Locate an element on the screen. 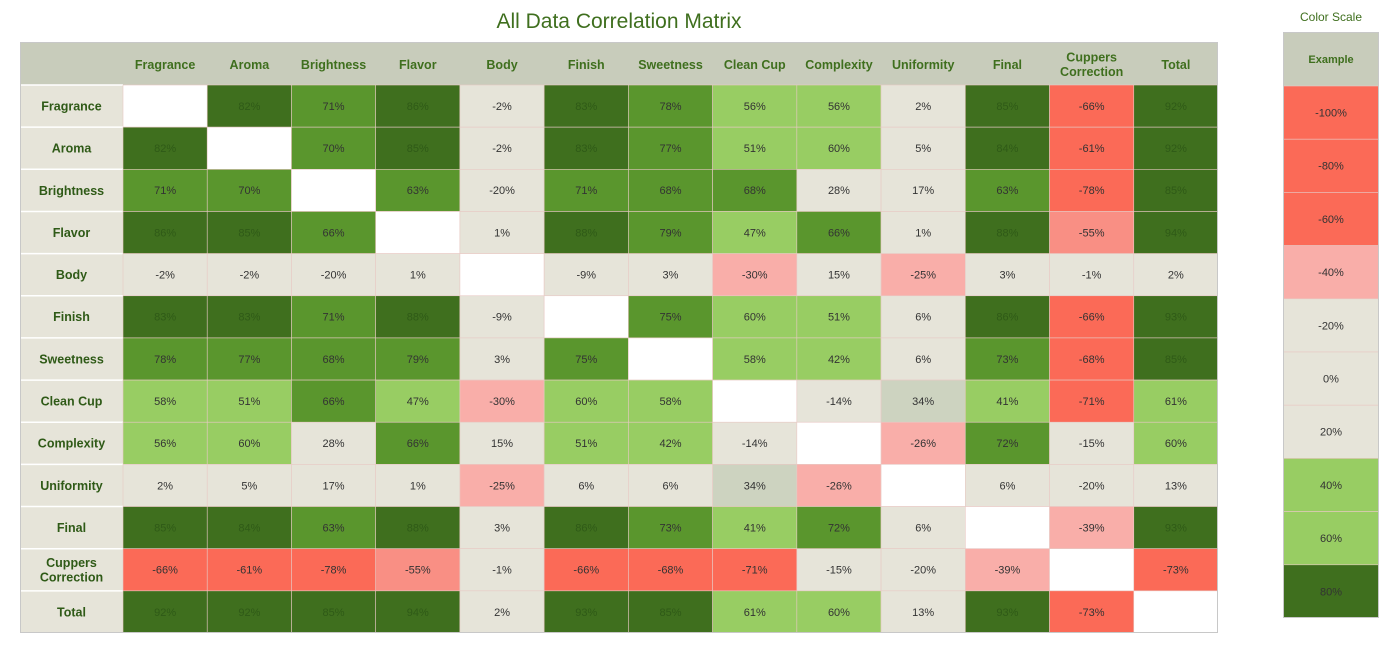 The image size is (1400, 646). cell-value-clean-cup-flavor: 47% is located at coordinates (418, 402).